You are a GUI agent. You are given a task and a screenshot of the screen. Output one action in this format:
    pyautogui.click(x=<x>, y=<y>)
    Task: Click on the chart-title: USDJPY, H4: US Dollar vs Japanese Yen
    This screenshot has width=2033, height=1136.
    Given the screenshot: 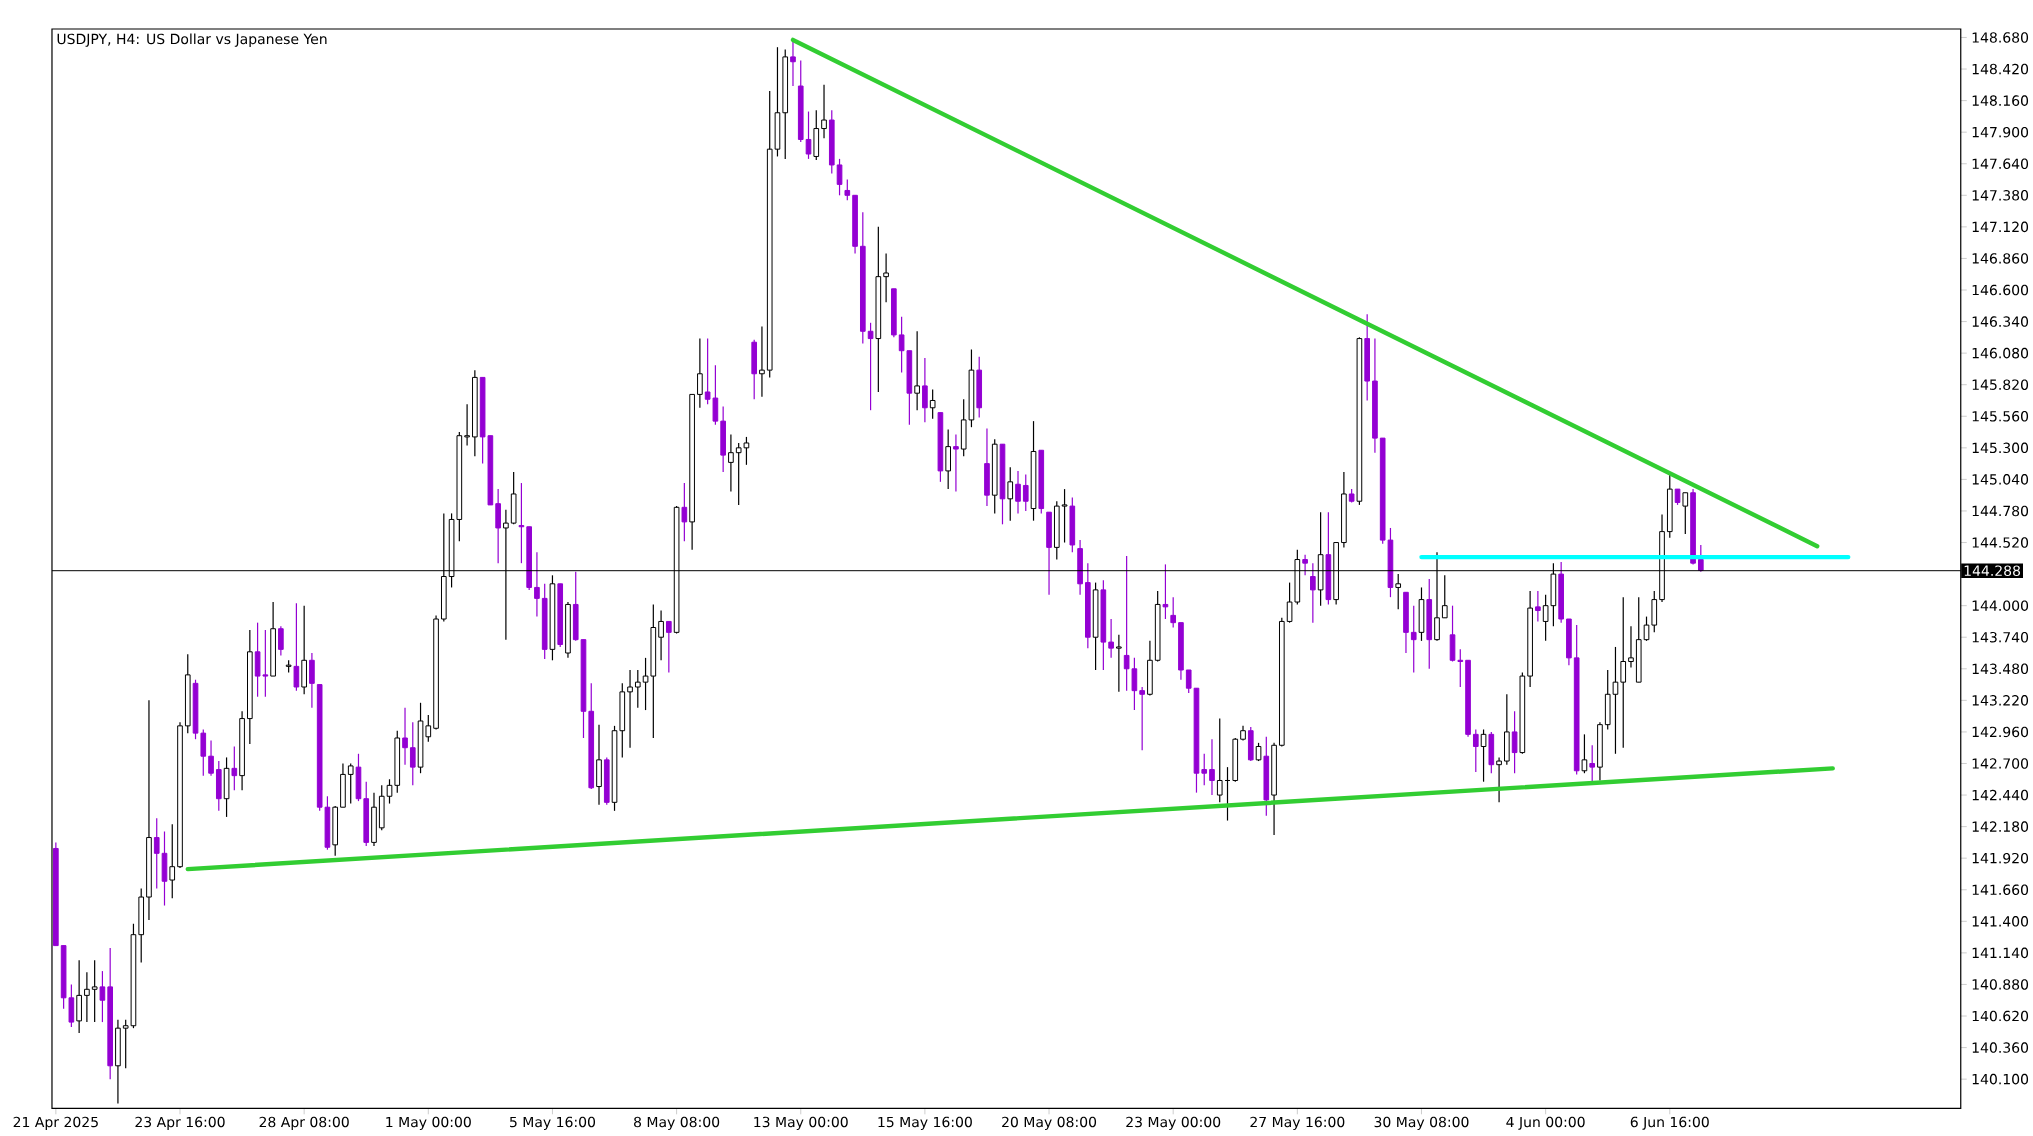 What is the action you would take?
    pyautogui.click(x=192, y=40)
    